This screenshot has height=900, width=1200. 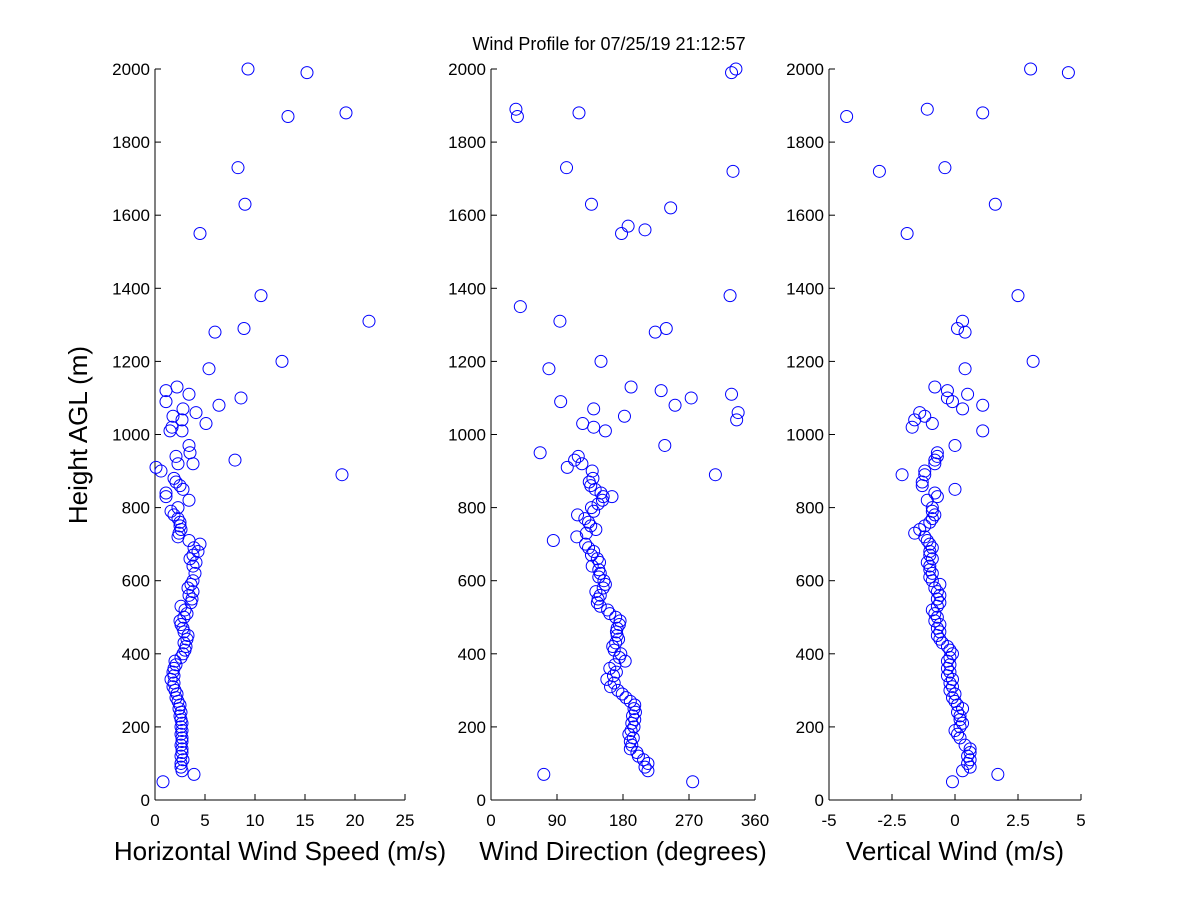 I want to click on y-tick-label: 1200, so click(x=131, y=361).